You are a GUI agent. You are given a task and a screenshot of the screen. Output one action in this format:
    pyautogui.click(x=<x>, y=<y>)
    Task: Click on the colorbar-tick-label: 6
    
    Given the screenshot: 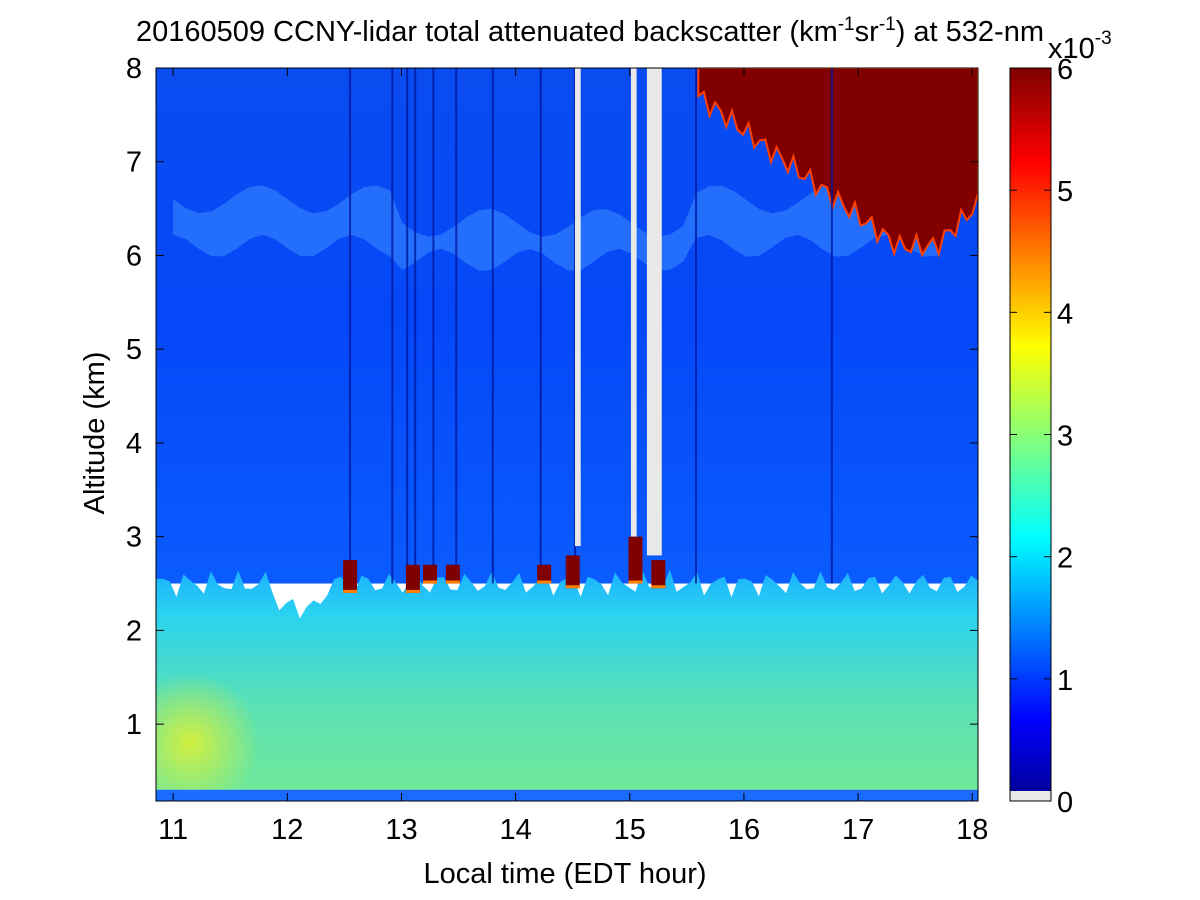 What is the action you would take?
    pyautogui.click(x=1065, y=70)
    